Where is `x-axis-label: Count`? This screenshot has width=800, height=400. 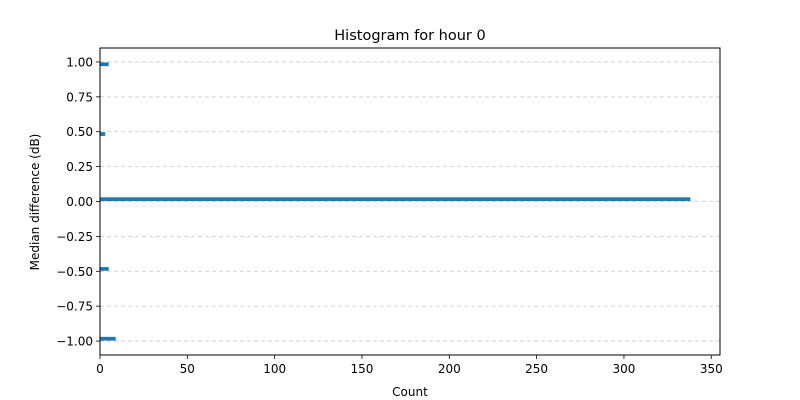 x-axis-label: Count is located at coordinates (410, 392).